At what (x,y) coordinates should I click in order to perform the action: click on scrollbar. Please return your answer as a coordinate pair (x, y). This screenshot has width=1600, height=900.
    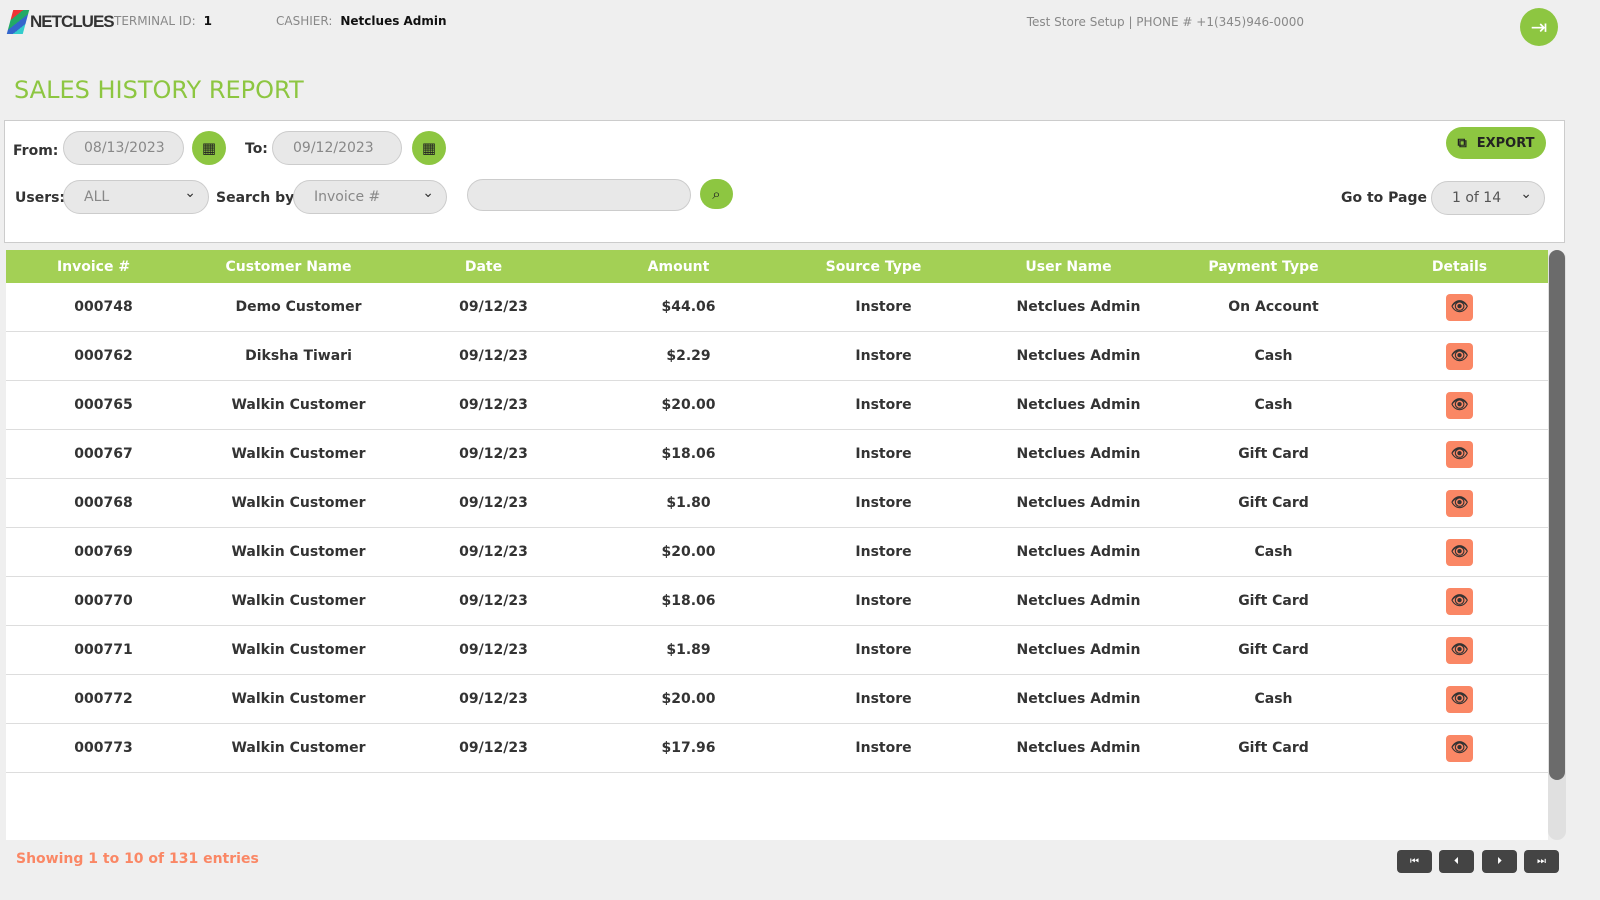
    Looking at the image, I should click on (1557, 545).